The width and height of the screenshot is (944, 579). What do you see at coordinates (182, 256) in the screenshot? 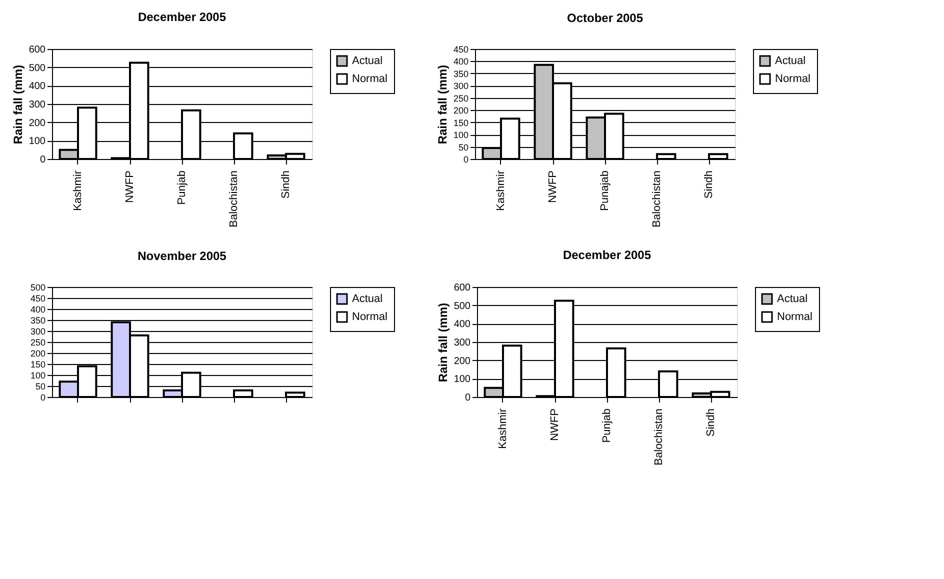
I see `chart-title: November 2005` at bounding box center [182, 256].